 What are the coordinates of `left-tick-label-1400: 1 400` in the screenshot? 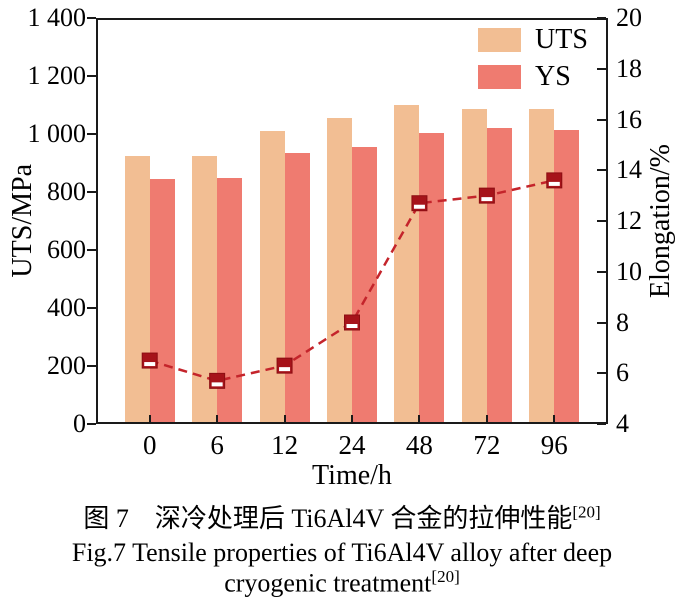 It's located at (57, 17).